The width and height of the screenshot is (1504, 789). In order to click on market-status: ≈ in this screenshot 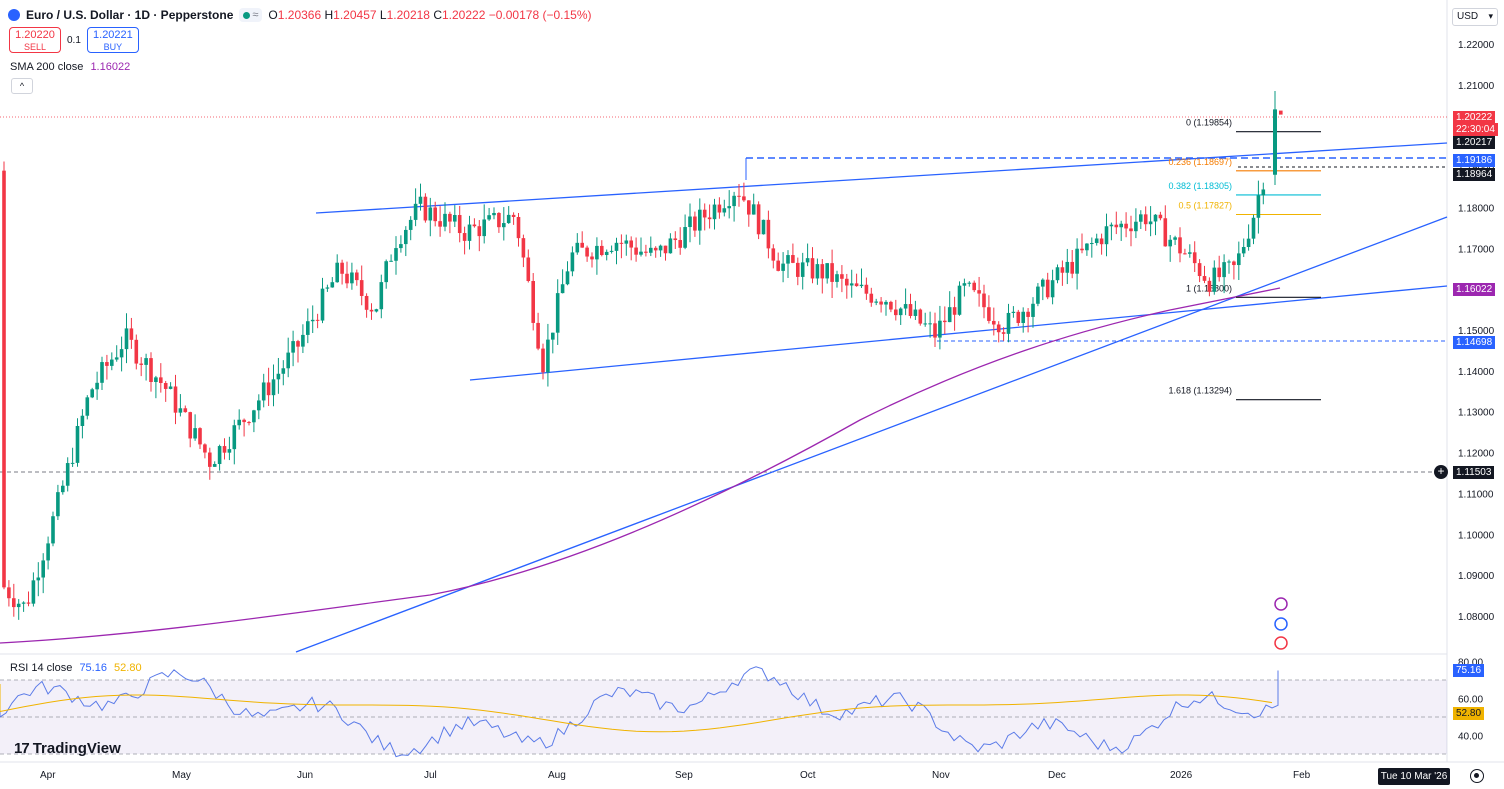, I will do `click(251, 15)`.